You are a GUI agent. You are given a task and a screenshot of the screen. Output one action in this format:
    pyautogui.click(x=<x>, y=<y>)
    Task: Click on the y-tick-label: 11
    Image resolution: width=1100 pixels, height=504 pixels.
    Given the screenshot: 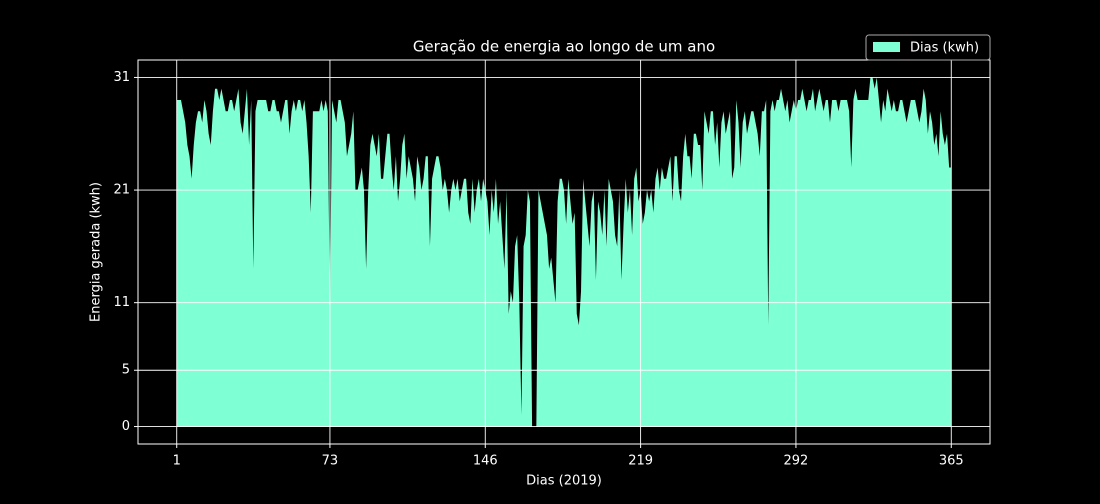 What is the action you would take?
    pyautogui.click(x=121, y=302)
    